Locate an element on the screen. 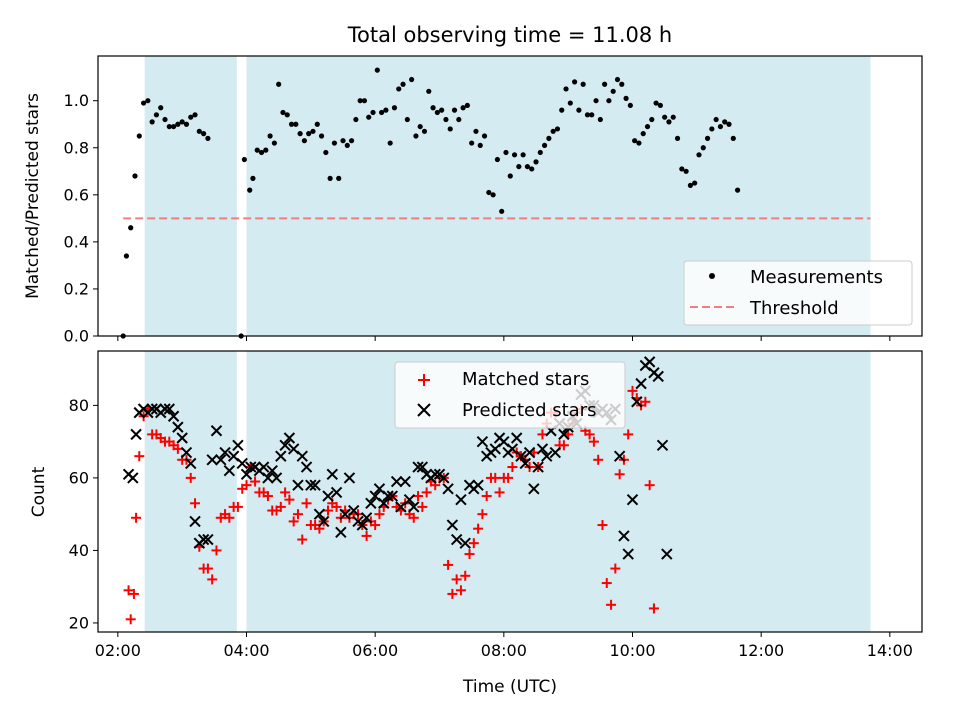  xtick-label: 06:00 is located at coordinates (375, 650).